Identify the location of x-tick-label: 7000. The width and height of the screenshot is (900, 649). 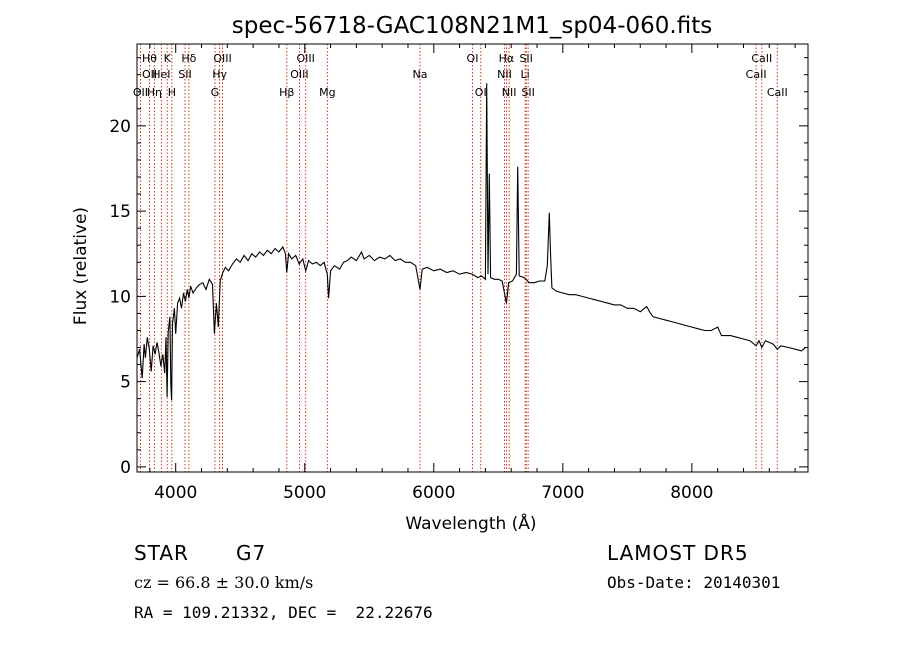
(562, 493).